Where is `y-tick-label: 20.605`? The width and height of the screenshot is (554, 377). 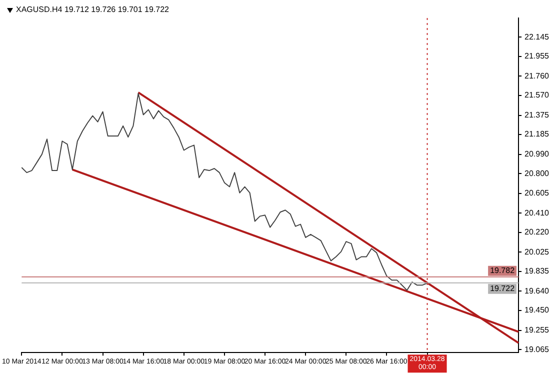
y-tick-label: 20.605 is located at coordinates (537, 193).